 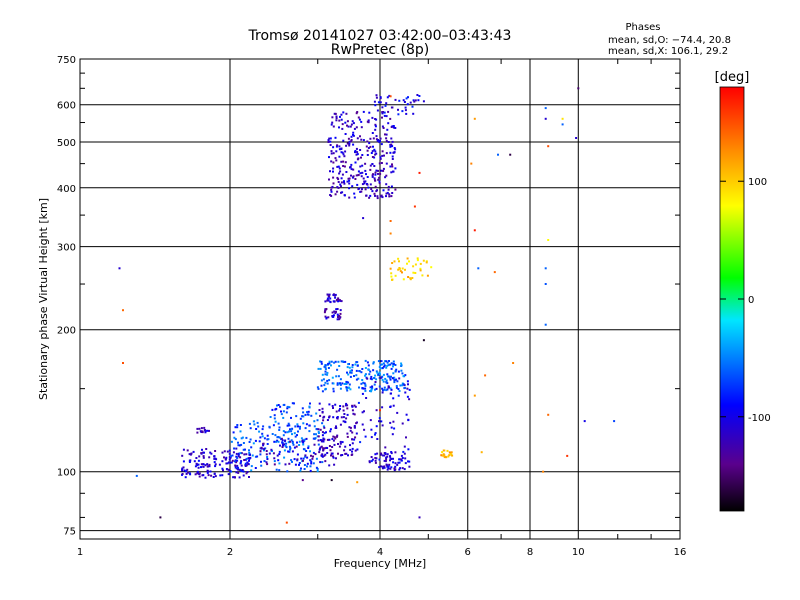 What do you see at coordinates (66, 60) in the screenshot?
I see `y-tick-label: 750` at bounding box center [66, 60].